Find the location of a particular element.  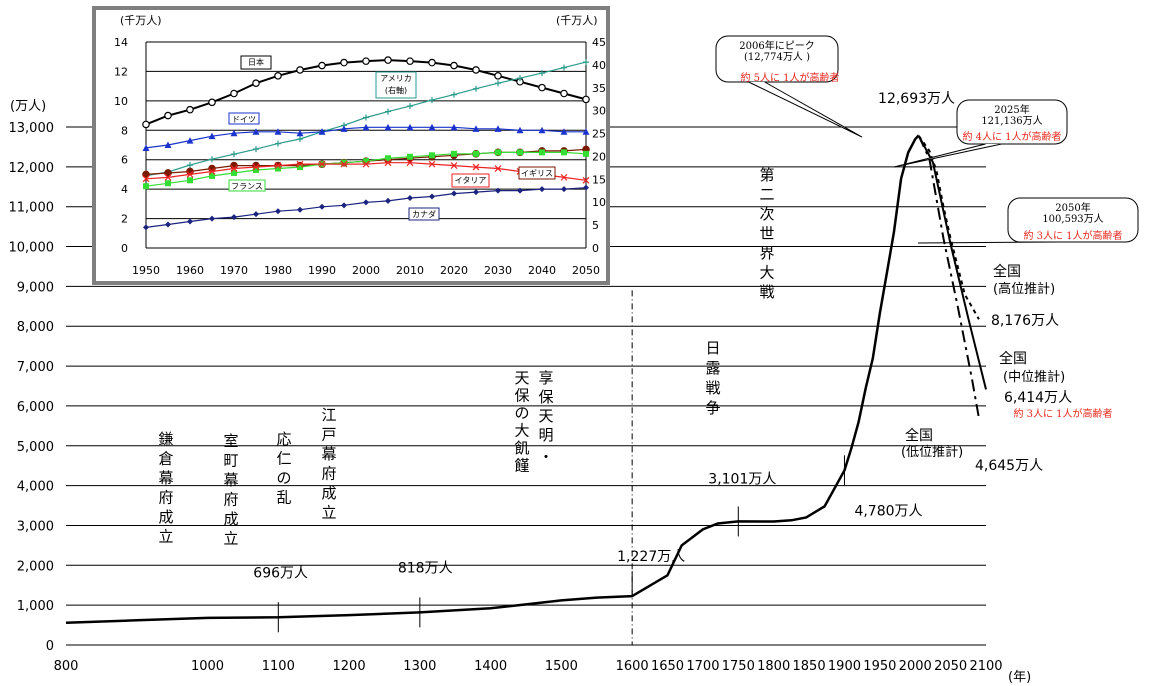

mid-proj-value: 6,414万人 is located at coordinates (1038, 398).